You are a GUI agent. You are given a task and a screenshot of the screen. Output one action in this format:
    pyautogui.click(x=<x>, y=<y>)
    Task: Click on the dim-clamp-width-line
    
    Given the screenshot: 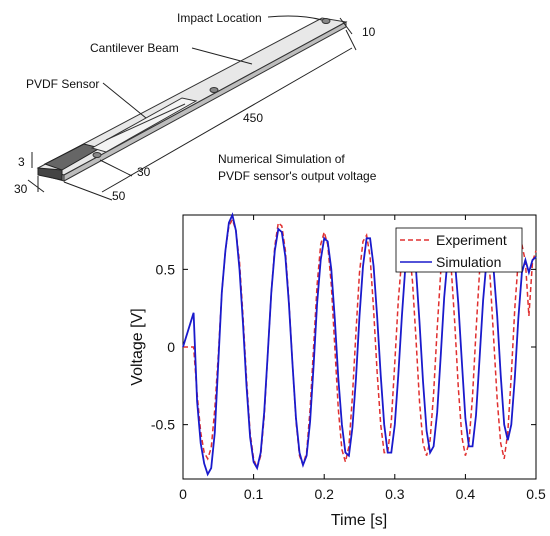 What is the action you would take?
    pyautogui.click(x=36, y=186)
    